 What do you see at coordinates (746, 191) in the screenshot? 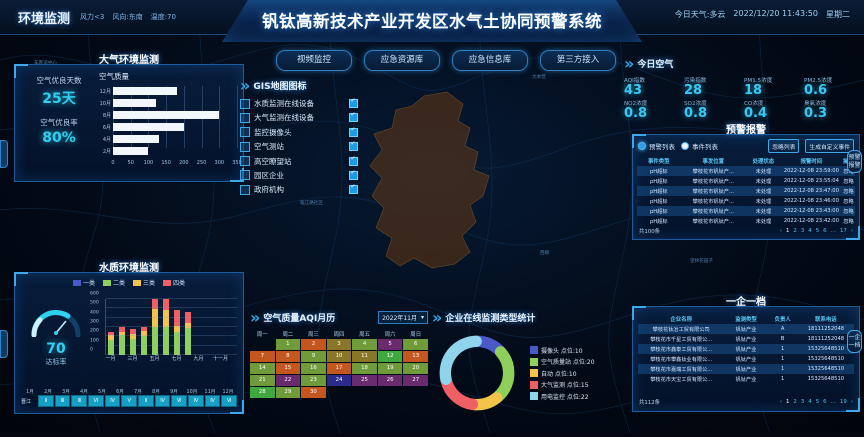
I see `table-row: pH超标 攀枝花市钒钛产... 未处理 2022-12-08 23:47:00 忽略` at bounding box center [746, 191].